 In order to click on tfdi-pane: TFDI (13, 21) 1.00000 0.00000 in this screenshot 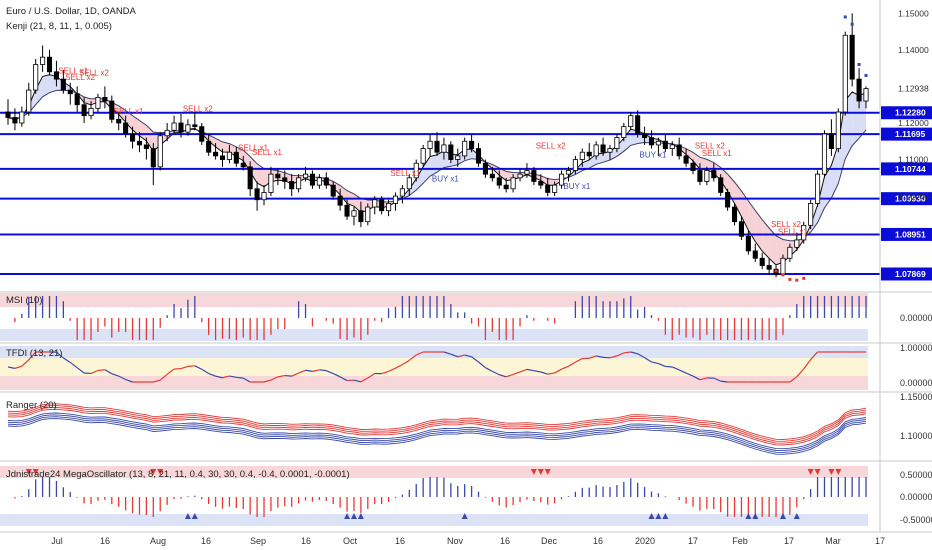, I will do `click(466, 366)`.